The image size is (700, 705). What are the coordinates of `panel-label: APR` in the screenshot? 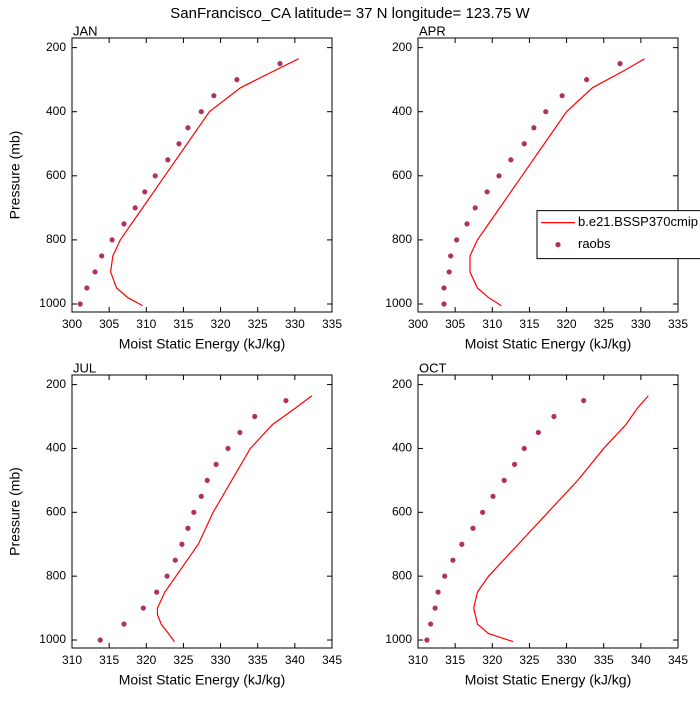 It's located at (432, 30).